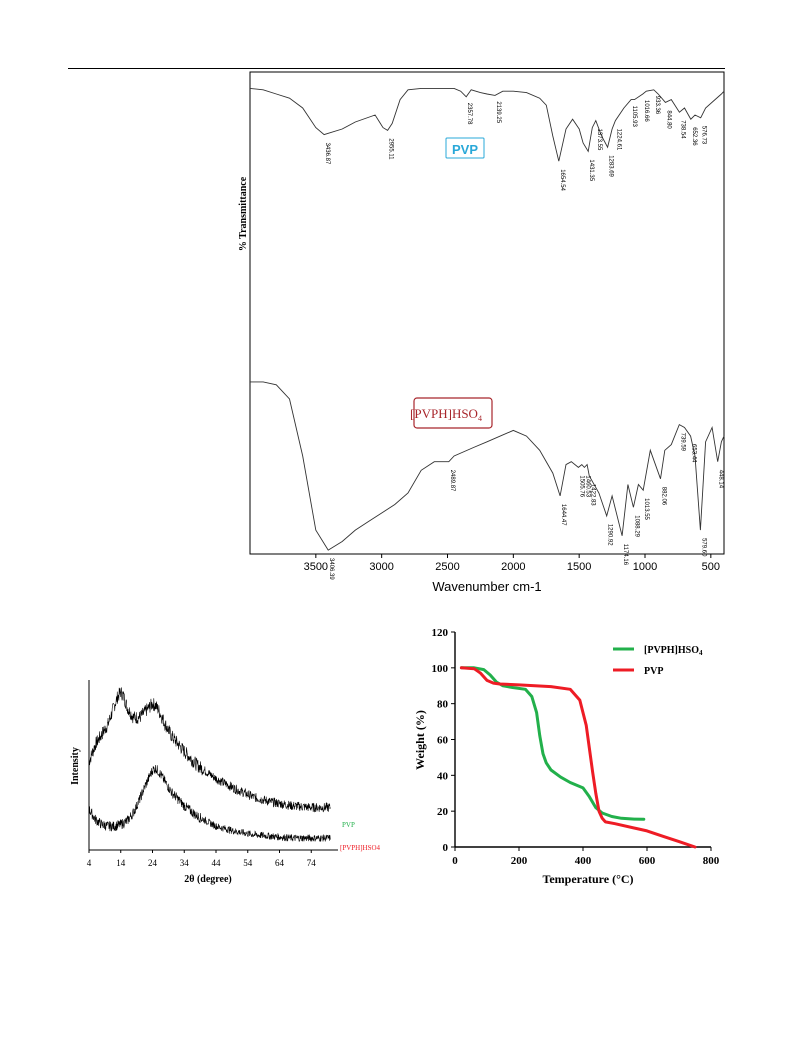 The height and width of the screenshot is (1053, 793). Describe the element at coordinates (208, 879) in the screenshot. I see `xrd-x-axis-label: 2θ (degree)` at that location.